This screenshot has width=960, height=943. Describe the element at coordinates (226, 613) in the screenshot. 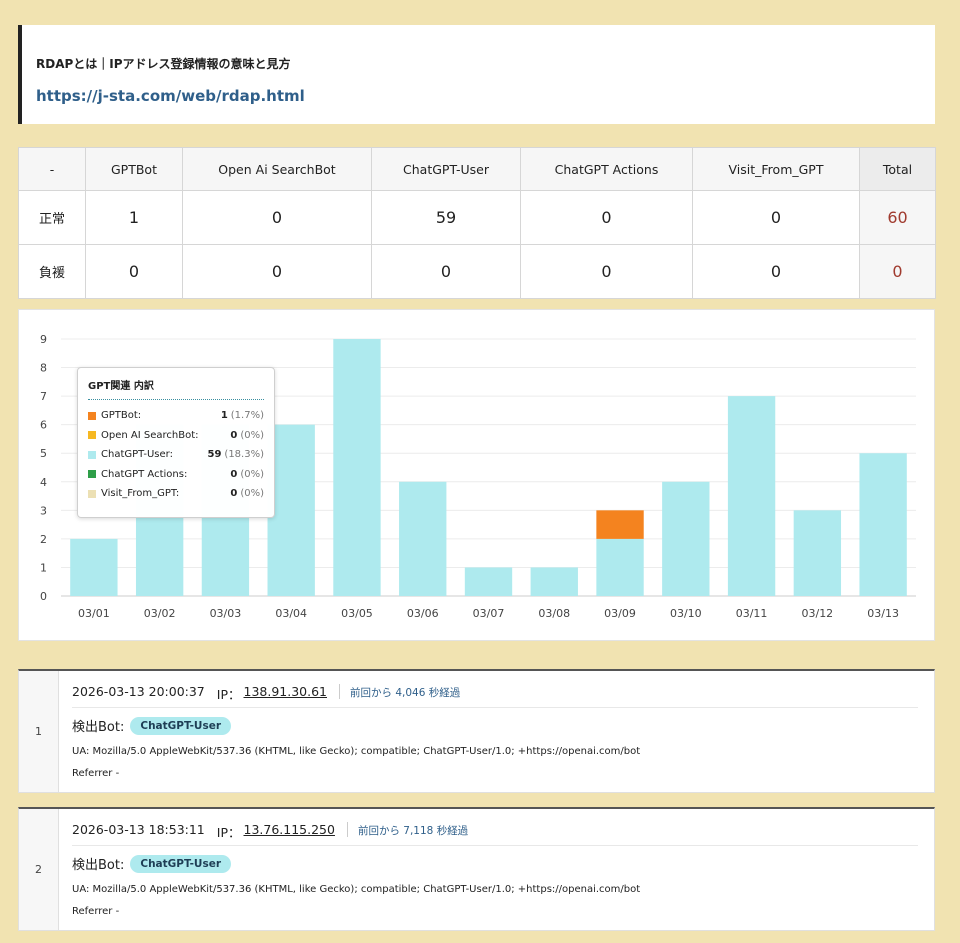

I see `x-tick-label: 03/03` at that location.